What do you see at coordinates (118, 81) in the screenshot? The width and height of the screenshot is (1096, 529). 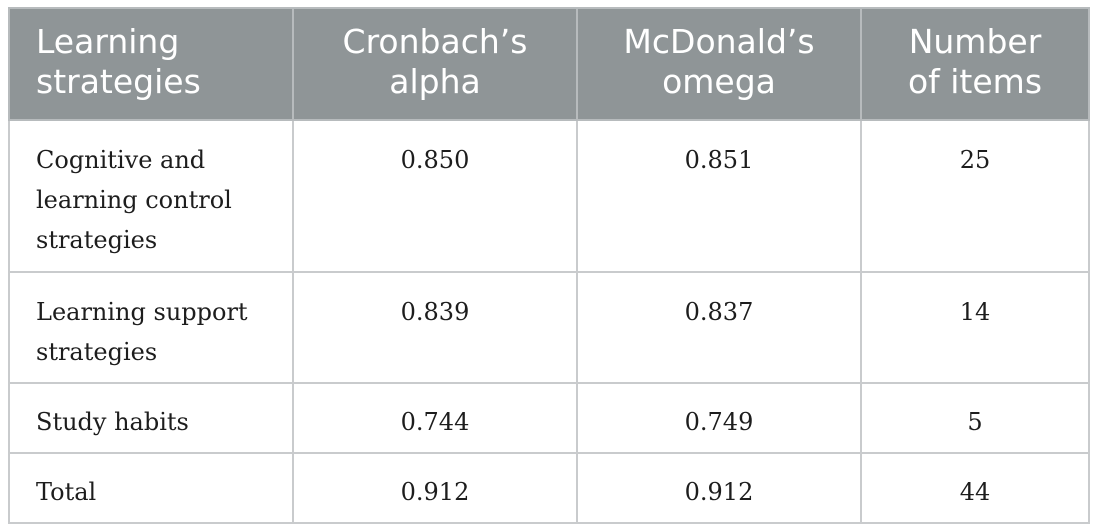 I see `header-line: strategies` at bounding box center [118, 81].